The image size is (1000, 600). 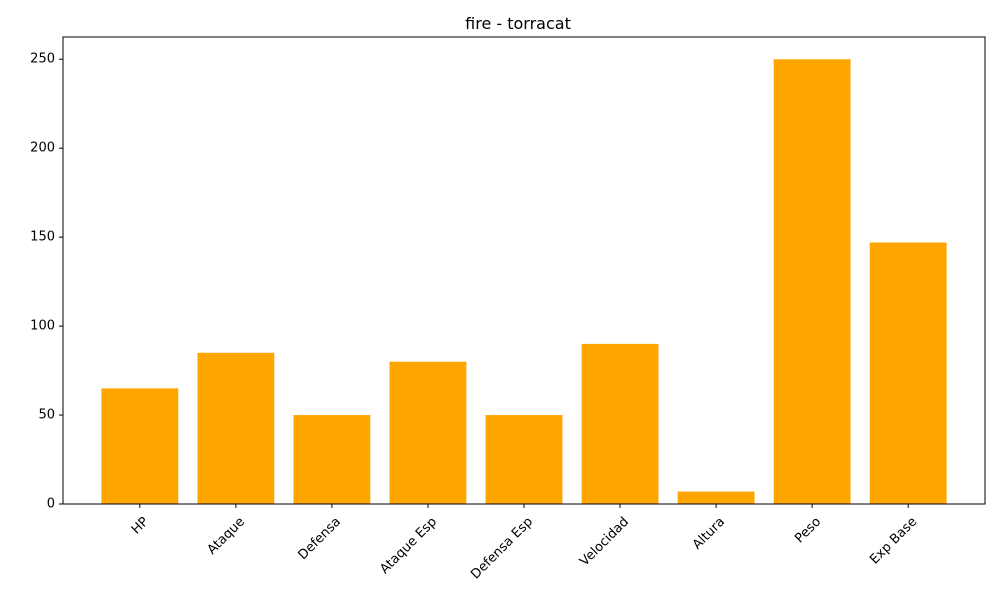 I want to click on y-tick-label: 0, so click(x=51, y=504).